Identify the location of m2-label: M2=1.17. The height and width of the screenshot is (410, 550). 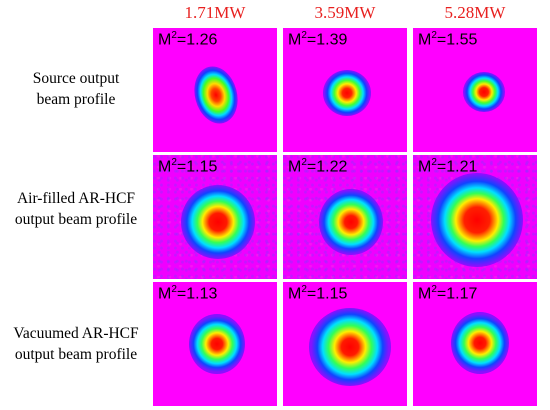
(448, 293).